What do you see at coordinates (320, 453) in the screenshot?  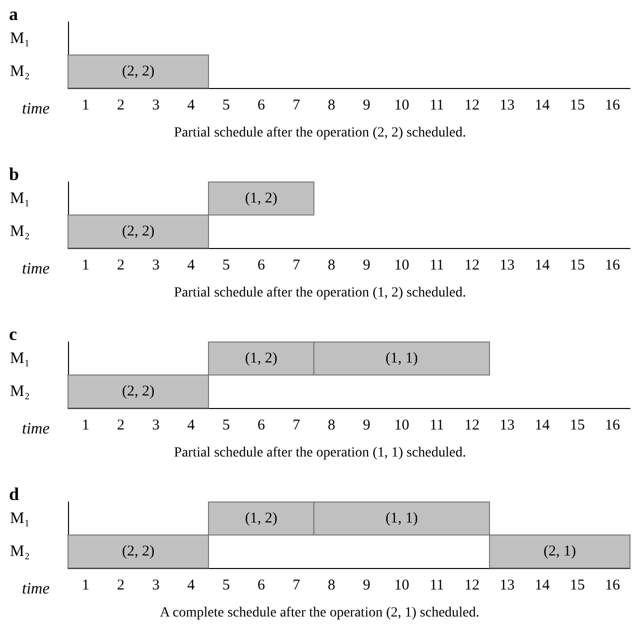 I see `text: Partial schedule after the operation (1, 1) scheduled.` at bounding box center [320, 453].